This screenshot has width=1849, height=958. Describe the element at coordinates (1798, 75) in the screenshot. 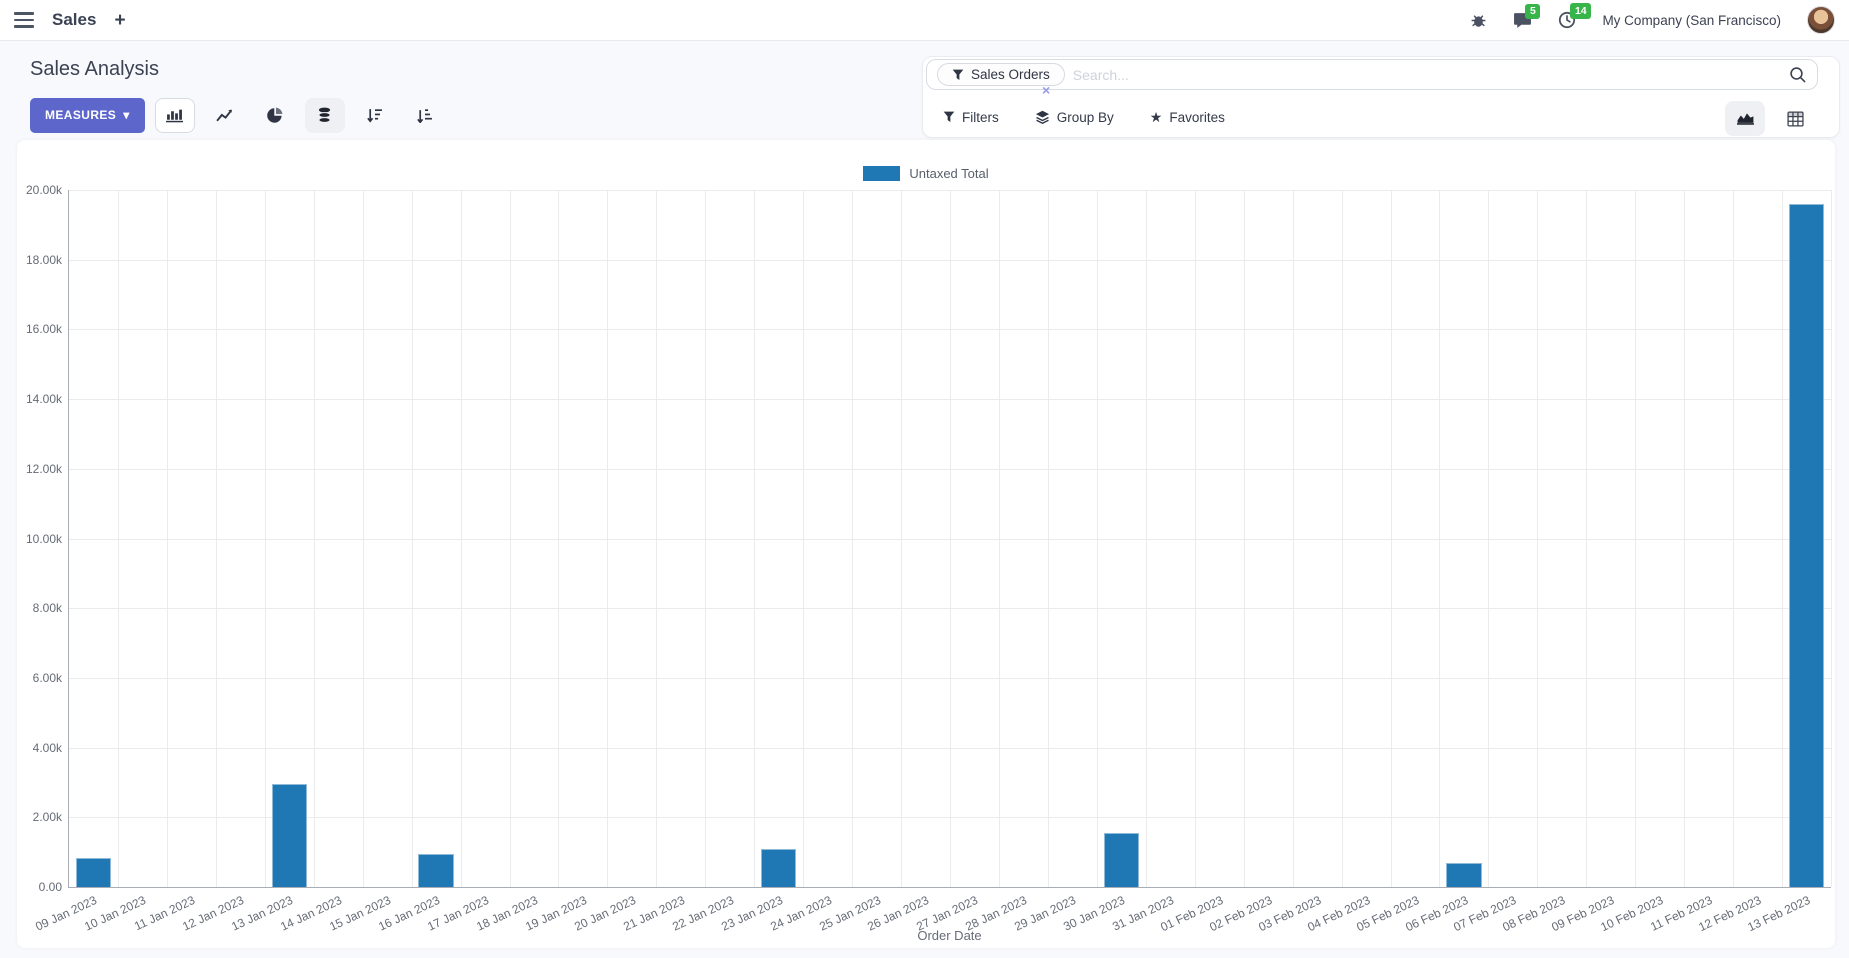

I see `search-icon` at that location.